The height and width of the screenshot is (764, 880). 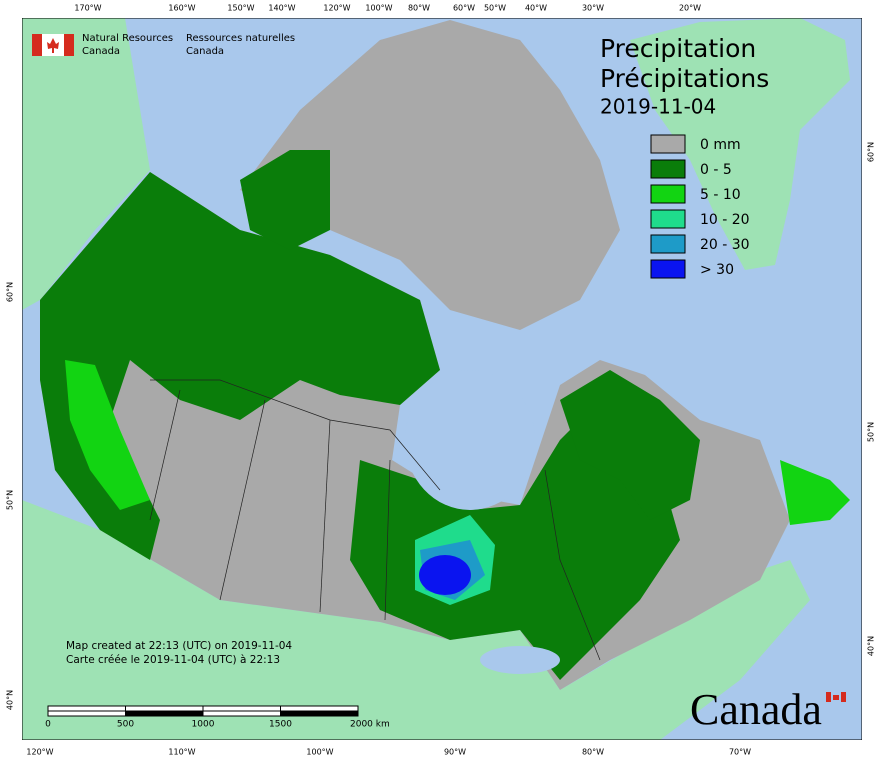 What do you see at coordinates (684, 78) in the screenshot?
I see `title-fr: Précipitations` at bounding box center [684, 78].